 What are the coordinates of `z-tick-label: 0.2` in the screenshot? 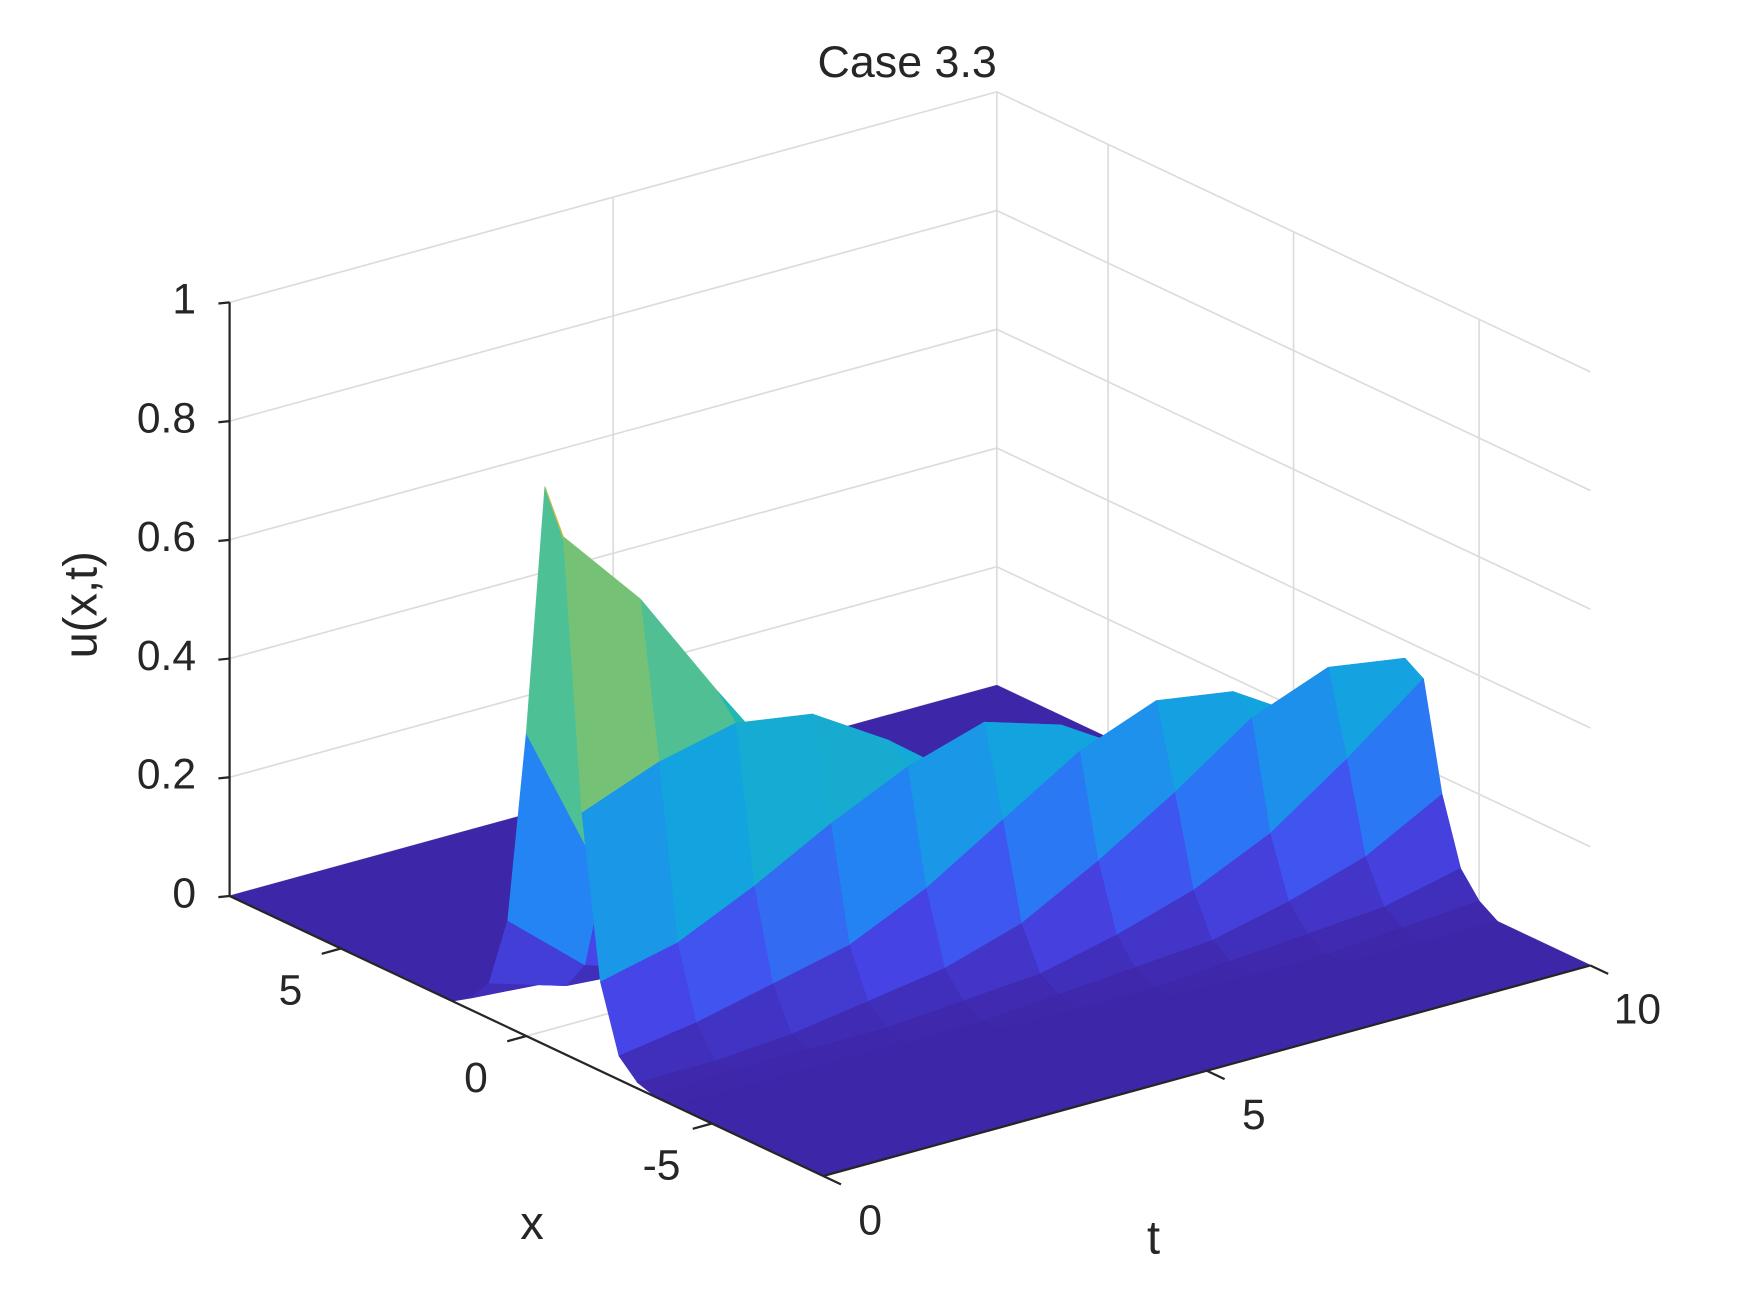 It's located at (166, 775).